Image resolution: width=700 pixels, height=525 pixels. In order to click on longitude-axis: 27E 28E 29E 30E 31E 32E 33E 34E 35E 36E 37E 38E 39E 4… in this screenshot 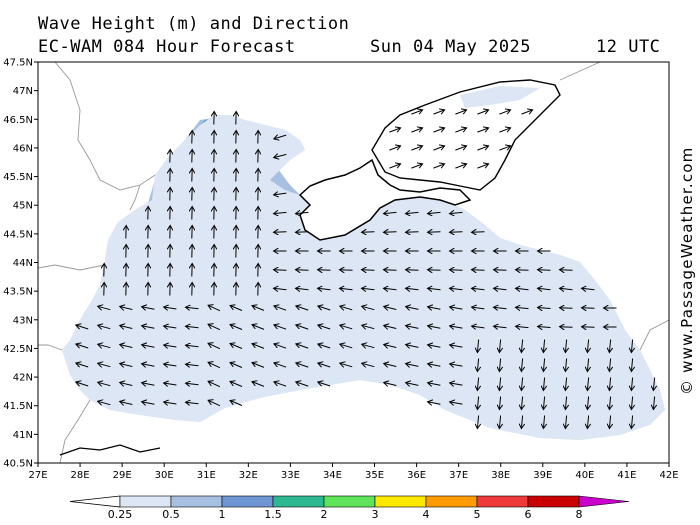, I will do `click(353, 472)`.